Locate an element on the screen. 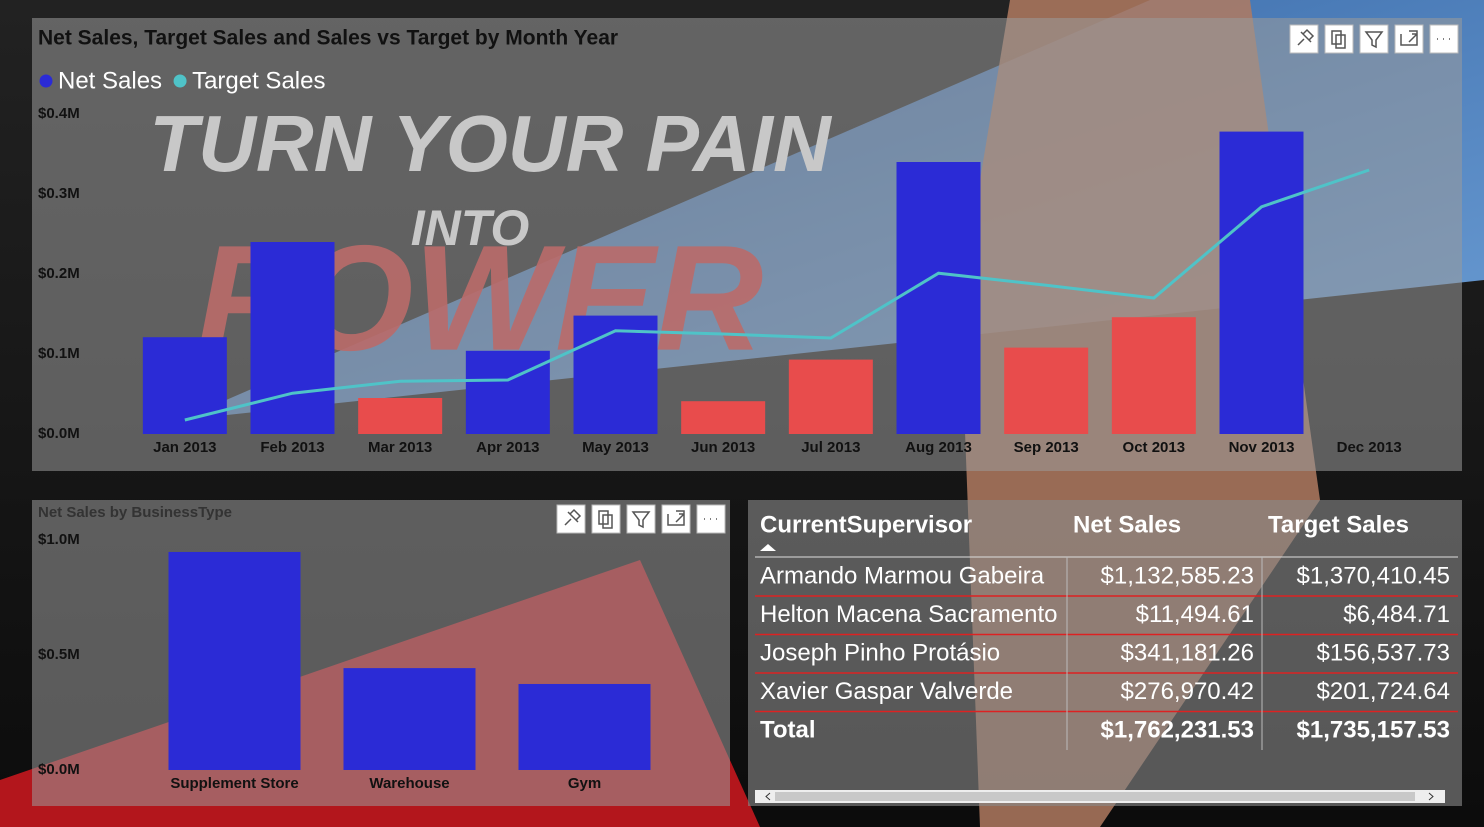 The height and width of the screenshot is (827, 1484). x-tick-label: Dec 2013 is located at coordinates (1369, 447).